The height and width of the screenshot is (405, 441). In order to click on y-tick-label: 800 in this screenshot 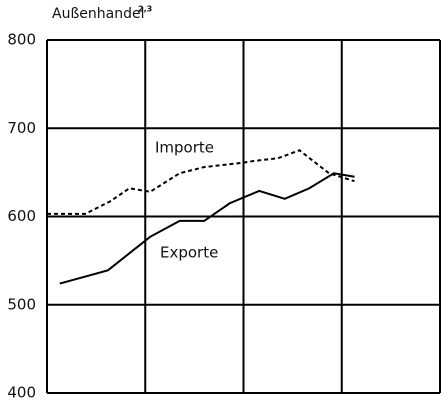, I will do `click(21, 40)`.